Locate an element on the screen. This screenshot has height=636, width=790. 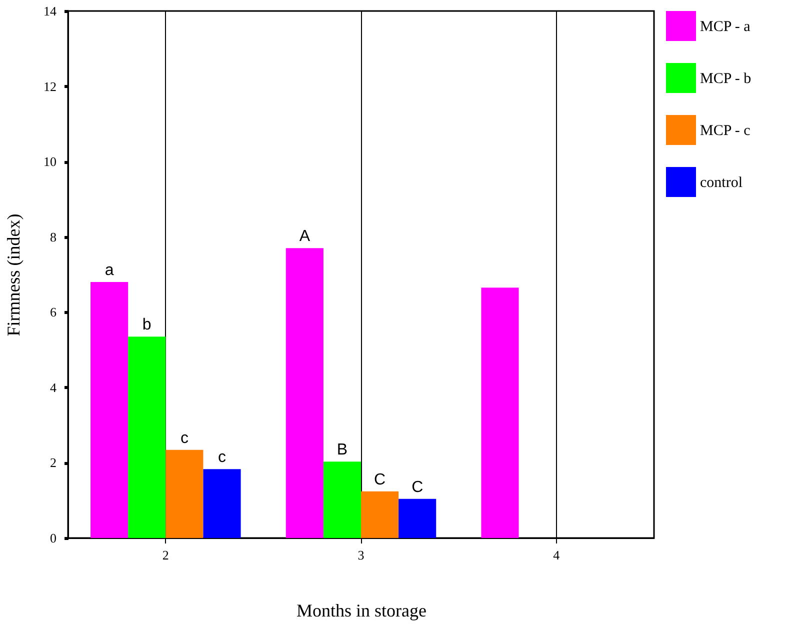
x-tick-label: 3 is located at coordinates (361, 555).